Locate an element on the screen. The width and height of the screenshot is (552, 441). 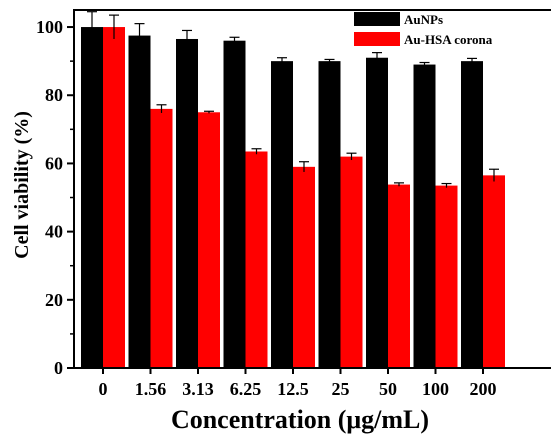
y-tick-label: 40 is located at coordinates (54, 232).